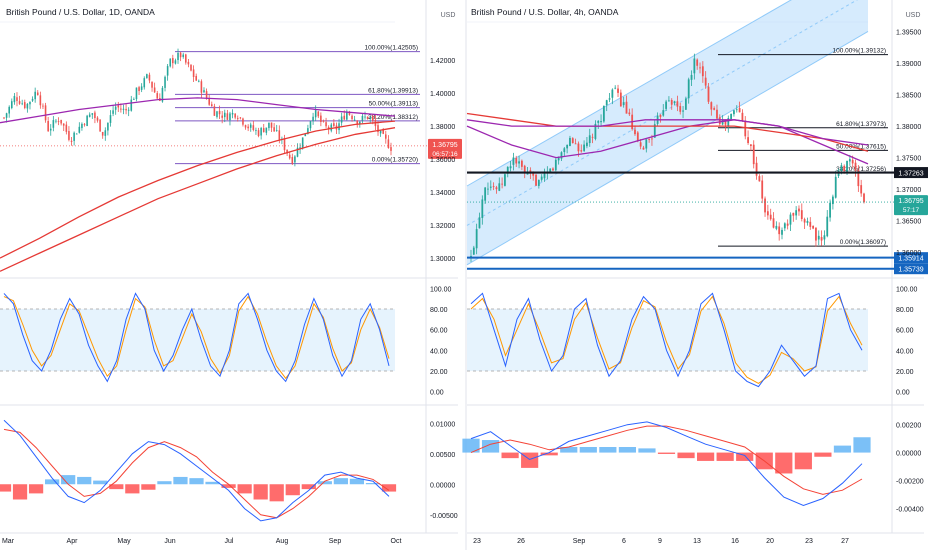 The height and width of the screenshot is (555, 932). What do you see at coordinates (196, 337) in the screenshot?
I see `left-stoch-k-line` at bounding box center [196, 337].